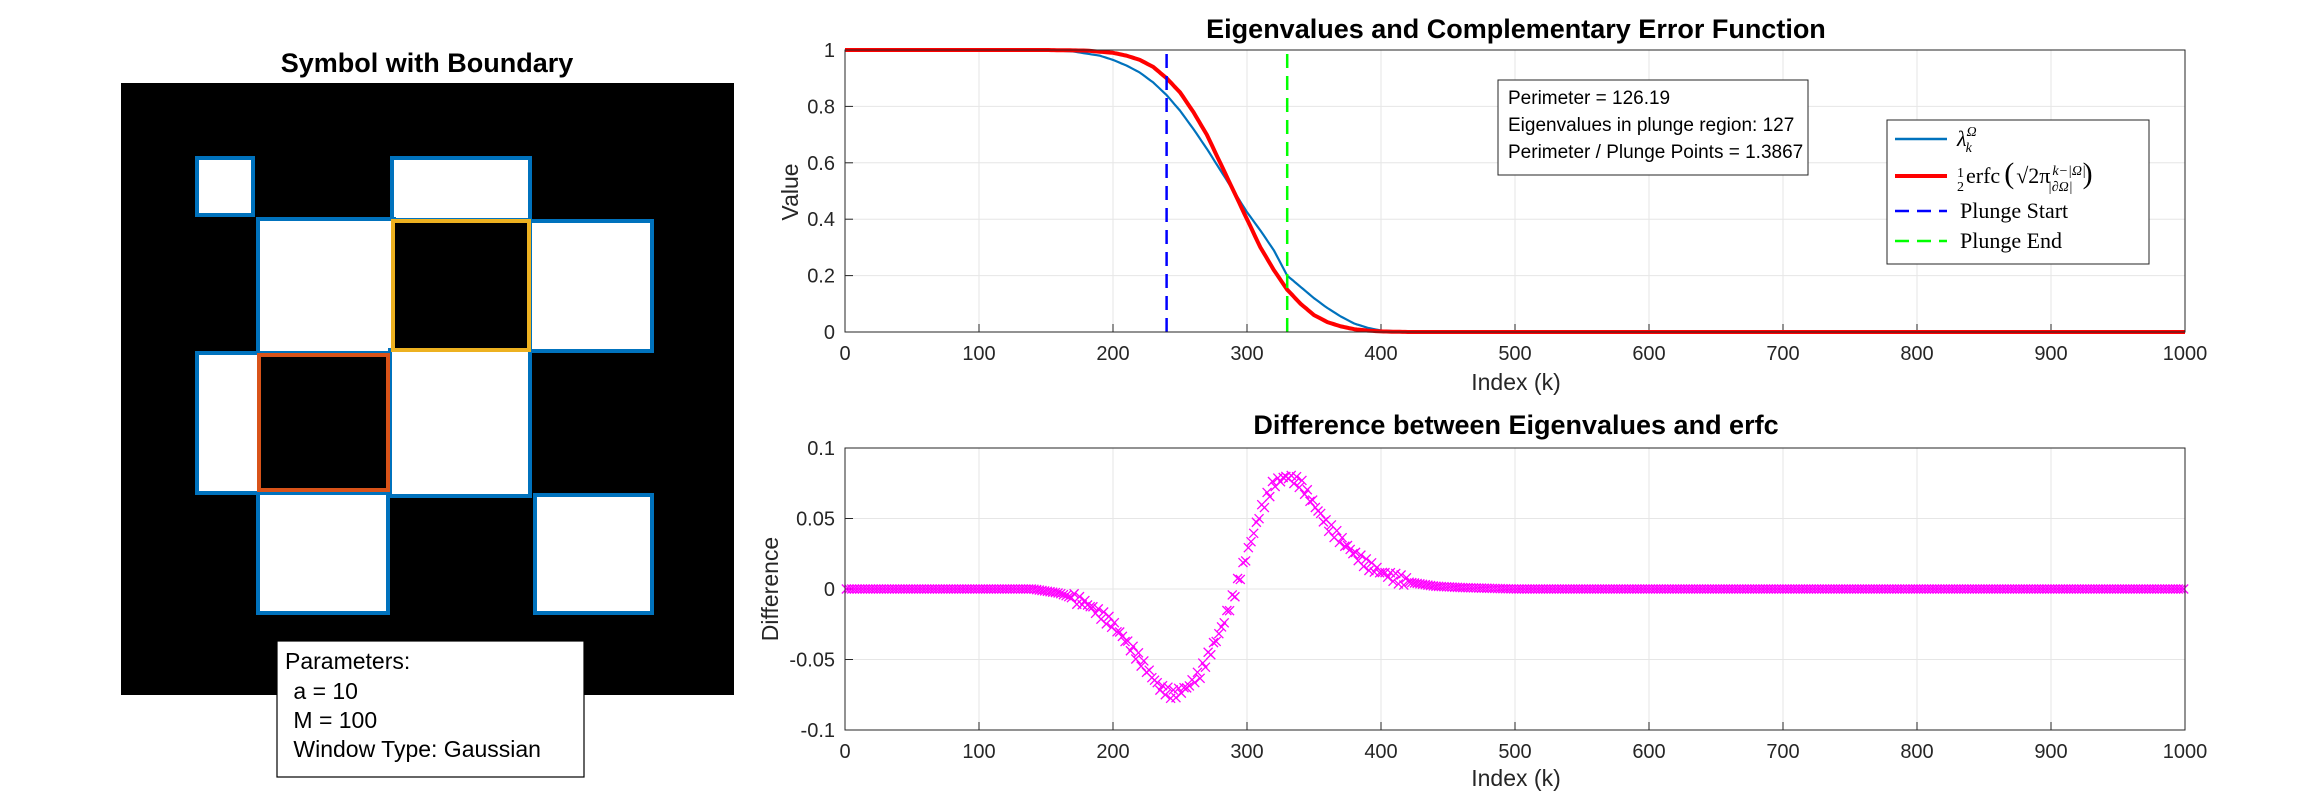 This screenshot has height=800, width=2300. What do you see at coordinates (790, 191) in the screenshot?
I see `top-chart-ylabel: Value` at bounding box center [790, 191].